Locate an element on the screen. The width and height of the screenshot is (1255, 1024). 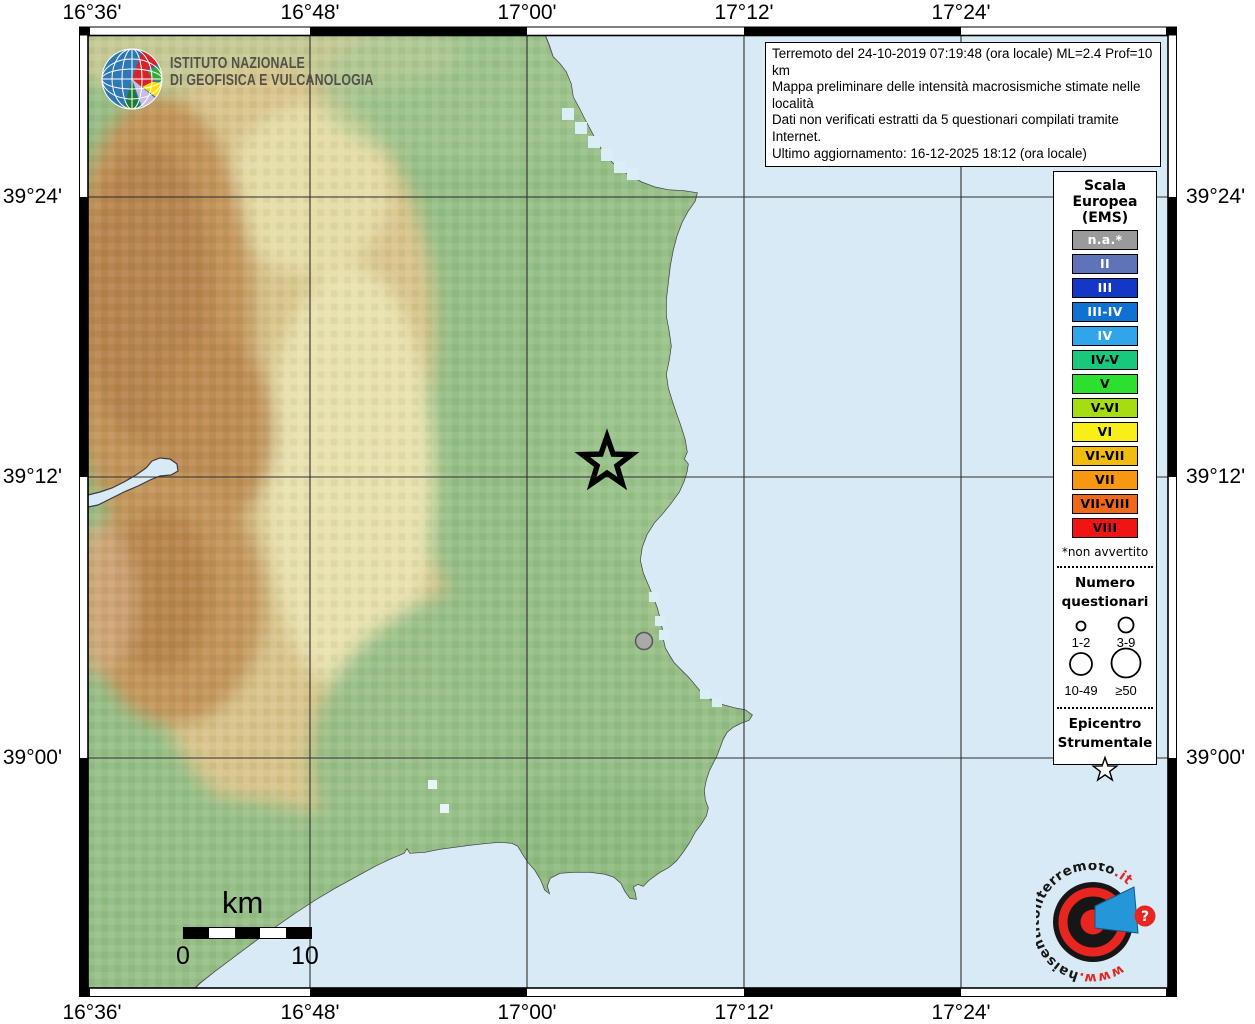
ems-chip-v: V is located at coordinates (1105, 384).